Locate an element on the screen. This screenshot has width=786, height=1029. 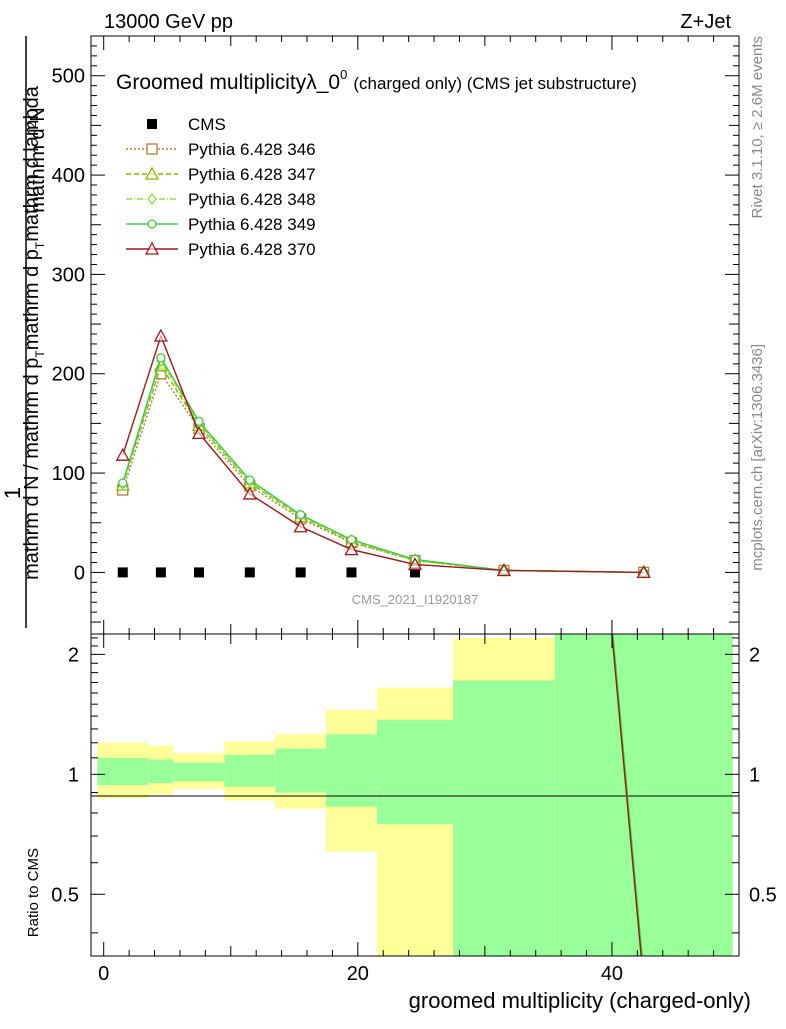
y-tick-label: 100 is located at coordinates (68, 474).